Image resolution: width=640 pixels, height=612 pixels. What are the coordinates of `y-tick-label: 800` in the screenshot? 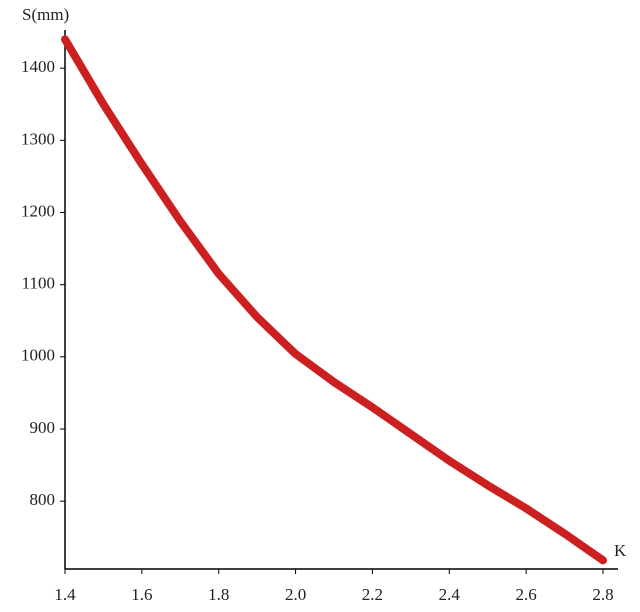 It's located at (43, 499).